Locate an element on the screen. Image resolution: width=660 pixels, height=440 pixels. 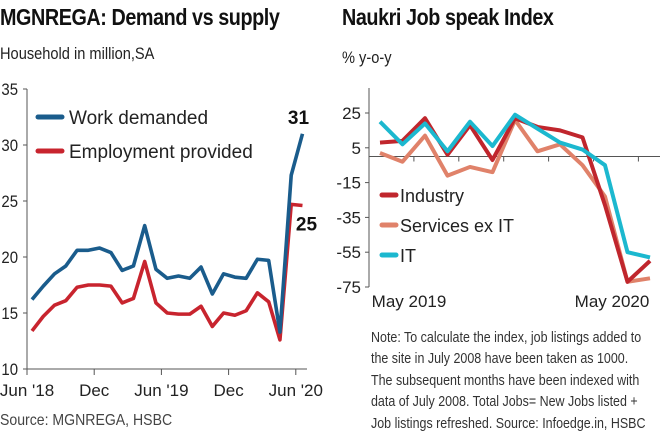
left-y-tick-label: 25 is located at coordinates (9, 202).